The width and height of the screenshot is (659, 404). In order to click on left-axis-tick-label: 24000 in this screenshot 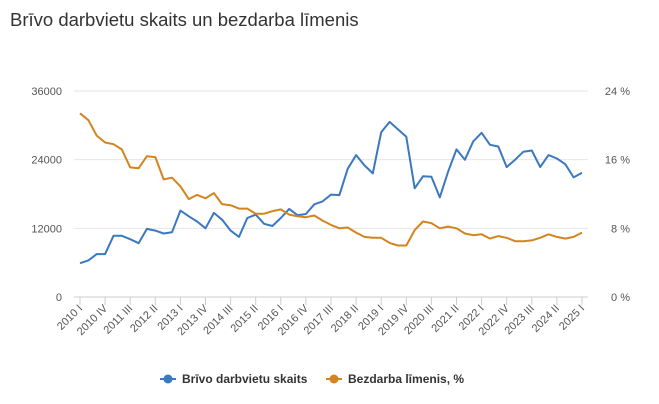, I will do `click(46, 161)`.